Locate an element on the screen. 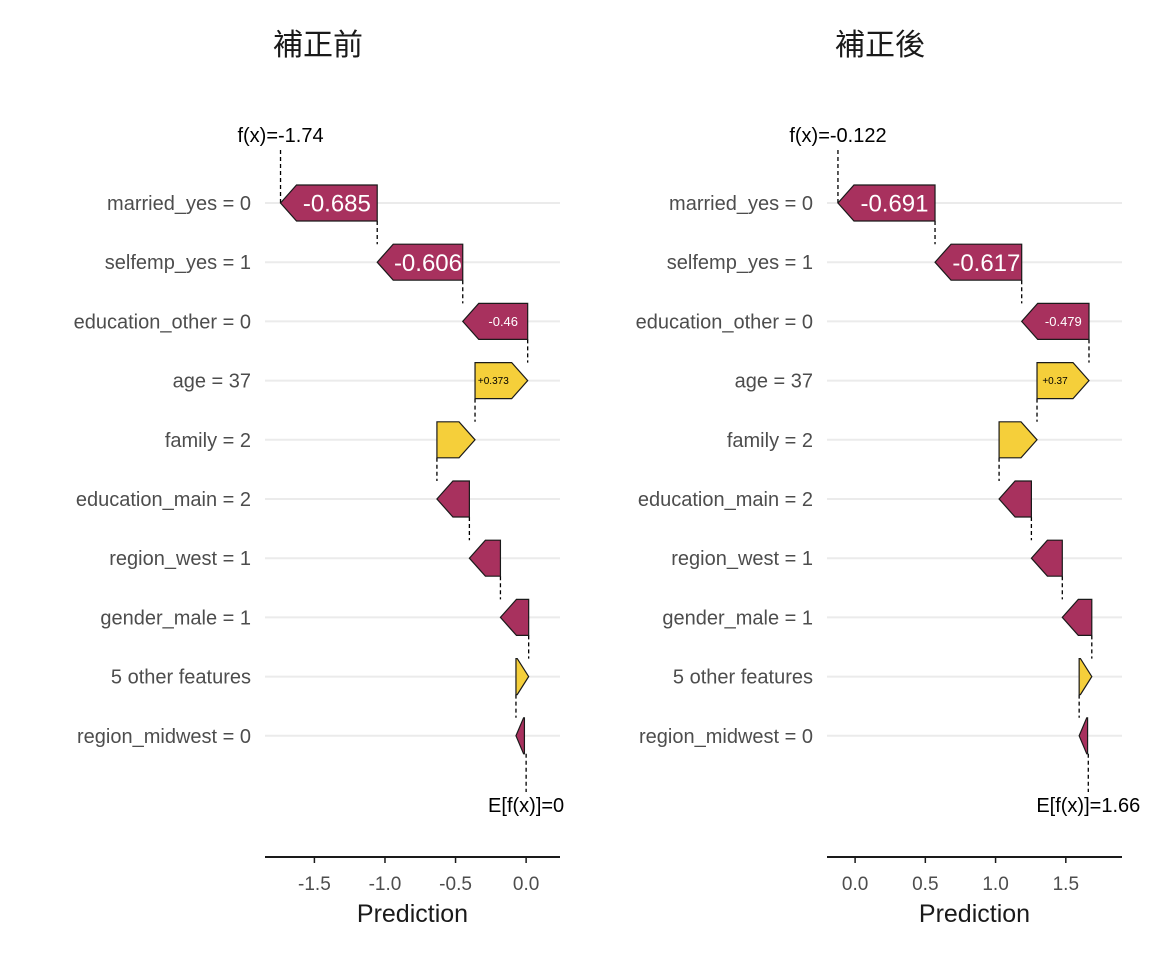 This screenshot has width=1152, height=960. base-value-label: E[f(x)]=0 is located at coordinates (526, 806).